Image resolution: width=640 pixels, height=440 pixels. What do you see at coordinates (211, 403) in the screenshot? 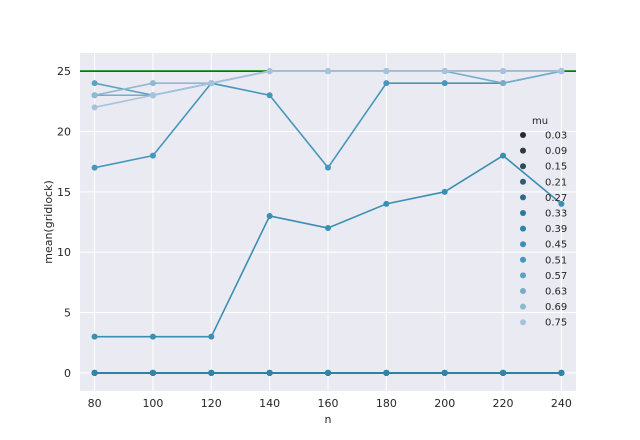
I see `x-tick-label: 120` at bounding box center [211, 403].